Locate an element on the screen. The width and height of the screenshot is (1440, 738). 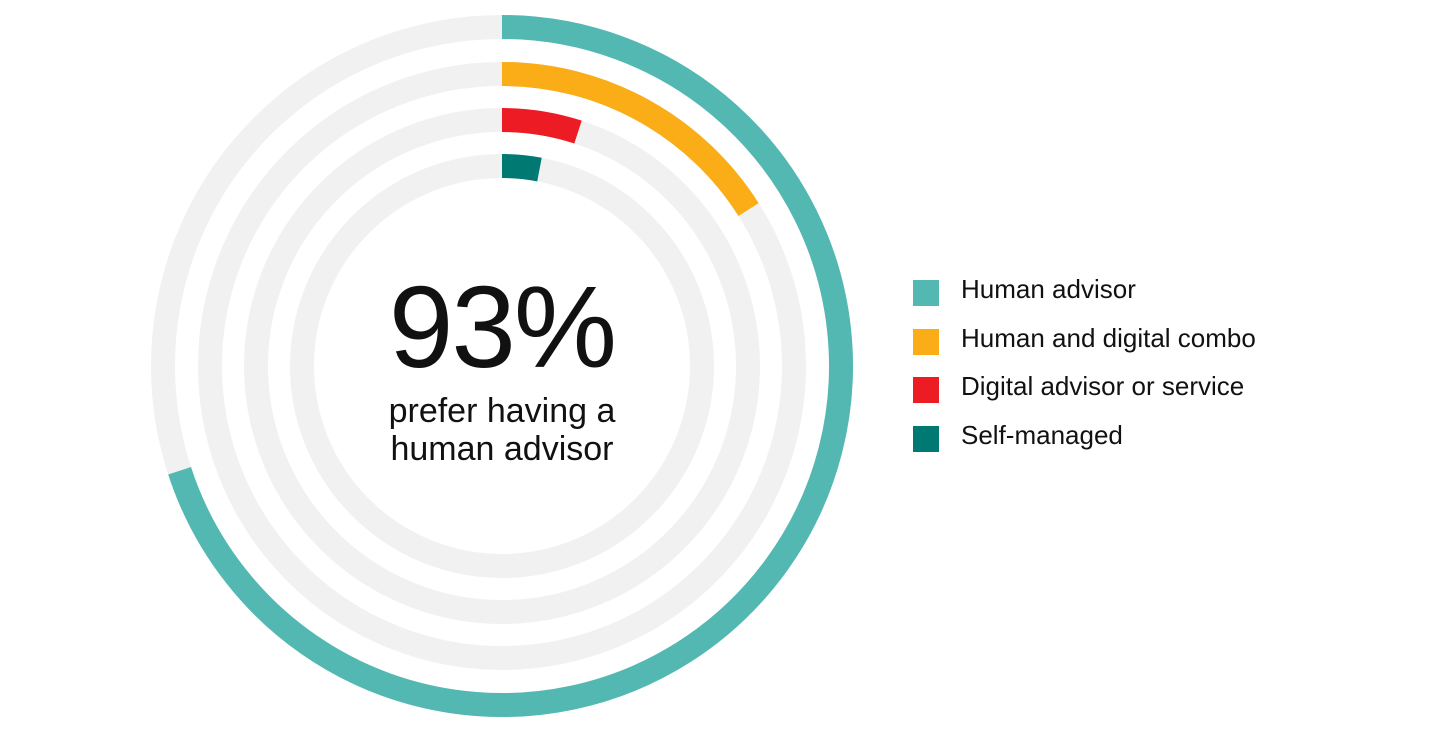
headline-percentage: 93% is located at coordinates (502, 327).